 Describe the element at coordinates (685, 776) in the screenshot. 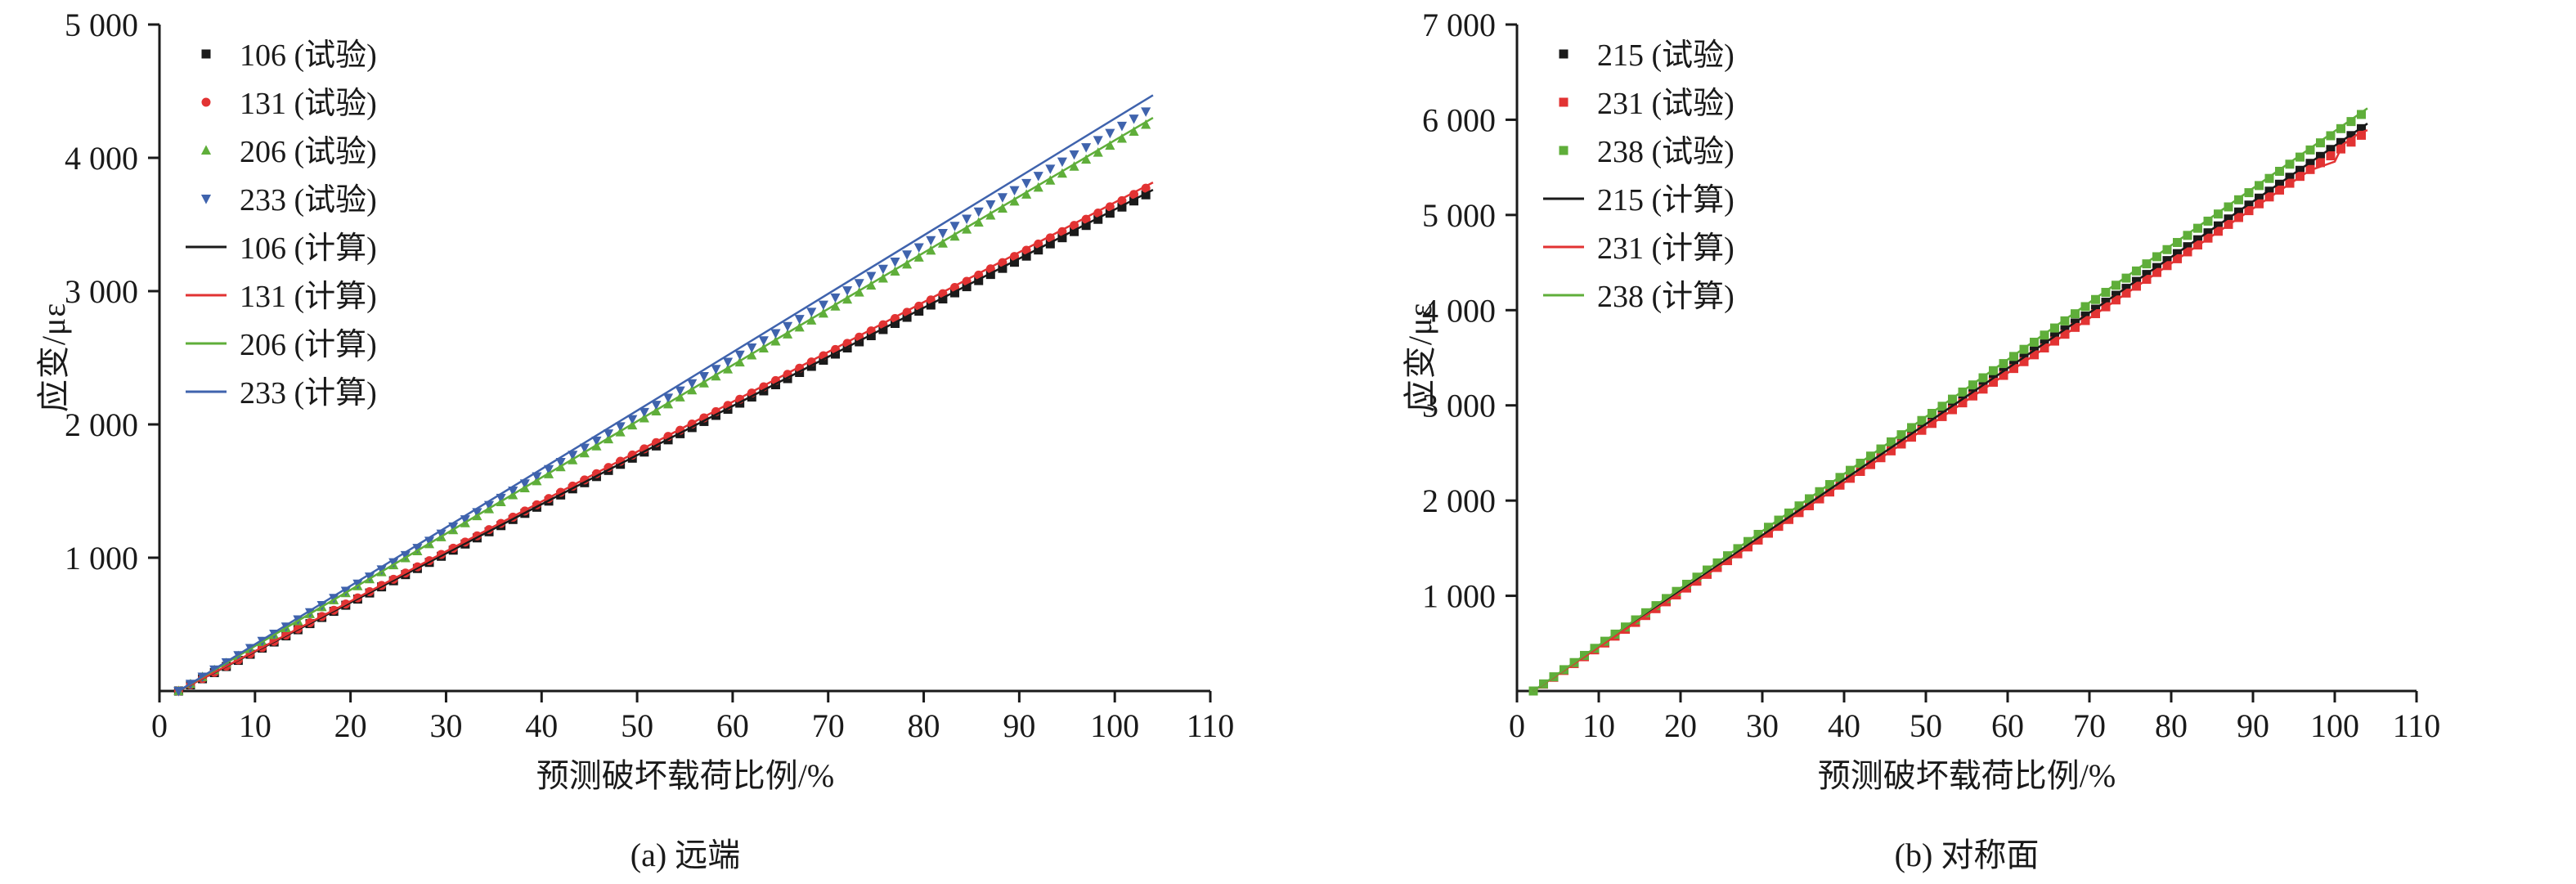

I see `chart-a-x-axis-label: 预测破坏载荷比例/%` at that location.